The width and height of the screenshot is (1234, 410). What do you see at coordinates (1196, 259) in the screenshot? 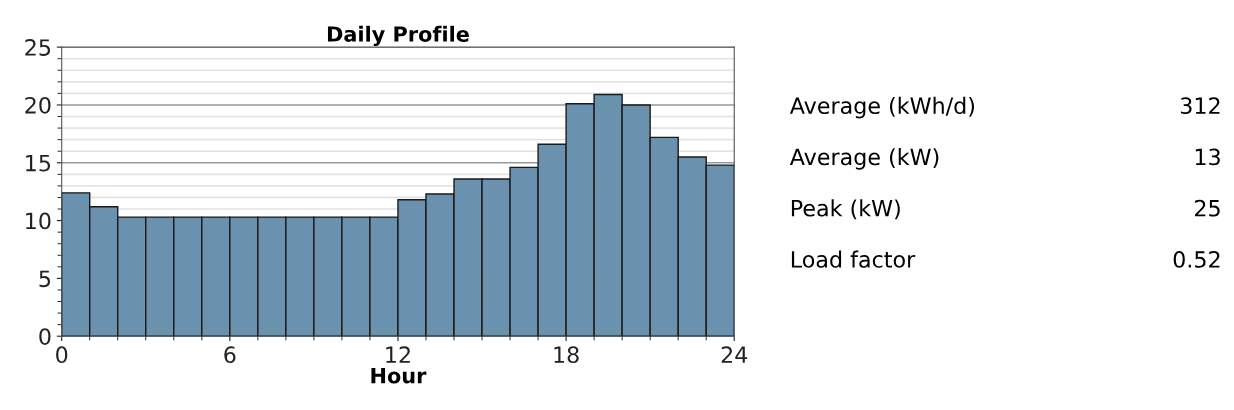
I see `data-label: 0.52` at bounding box center [1196, 259].